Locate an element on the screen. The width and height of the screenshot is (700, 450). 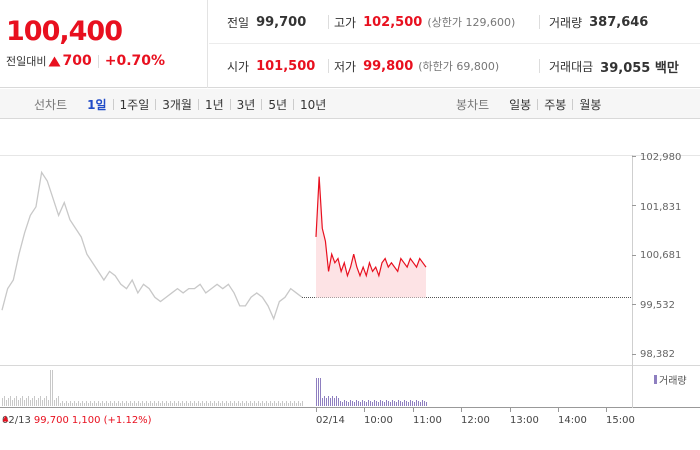
change-value: 700 is located at coordinates (77, 61).